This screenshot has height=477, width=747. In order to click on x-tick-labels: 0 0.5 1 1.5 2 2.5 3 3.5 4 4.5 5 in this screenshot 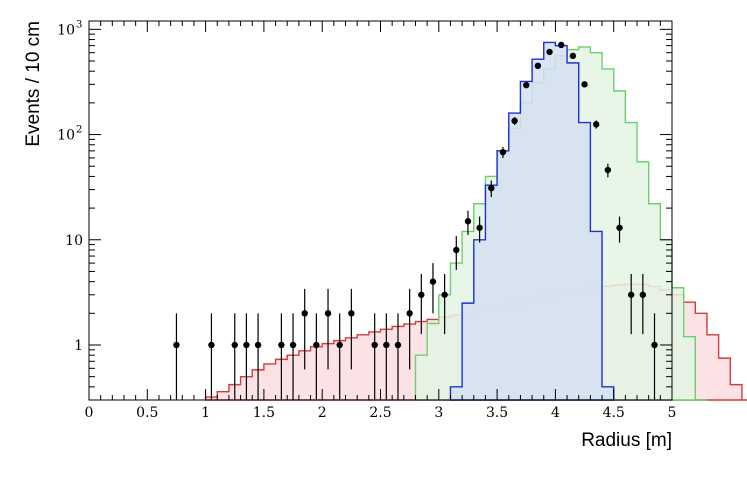, I will do `click(381, 413)`.